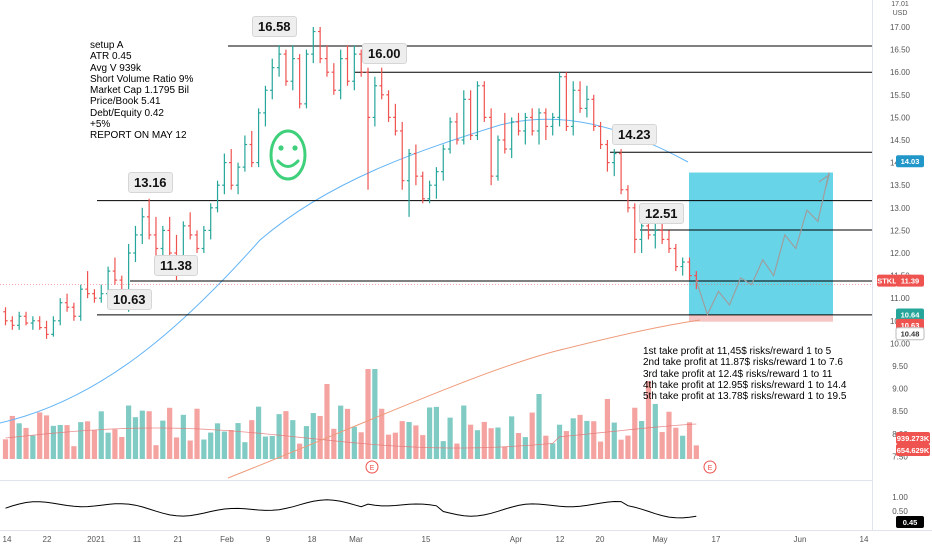  What do you see at coordinates (111, 57) in the screenshot?
I see `note-line: ATR 0.45` at bounding box center [111, 57].